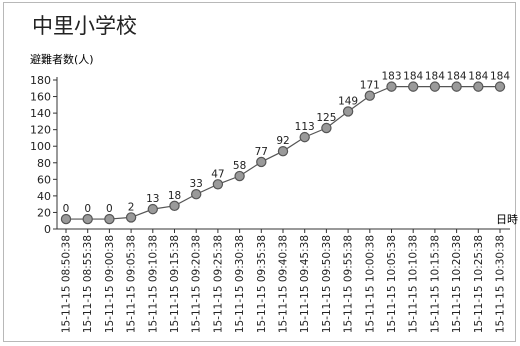 This screenshot has height=346, width=520. I want to click on y-tick-label: 40, so click(44, 196).